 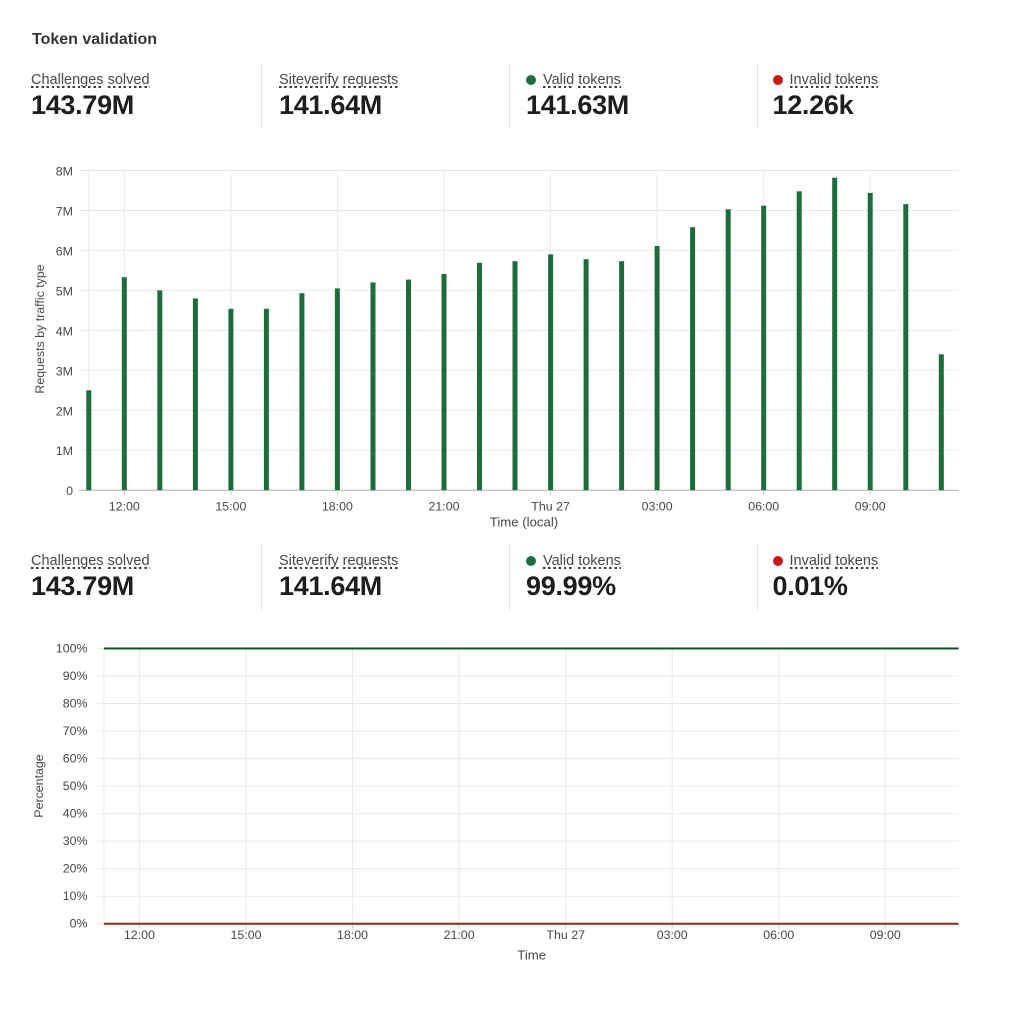 I want to click on svg-text: Time, so click(x=531, y=955).